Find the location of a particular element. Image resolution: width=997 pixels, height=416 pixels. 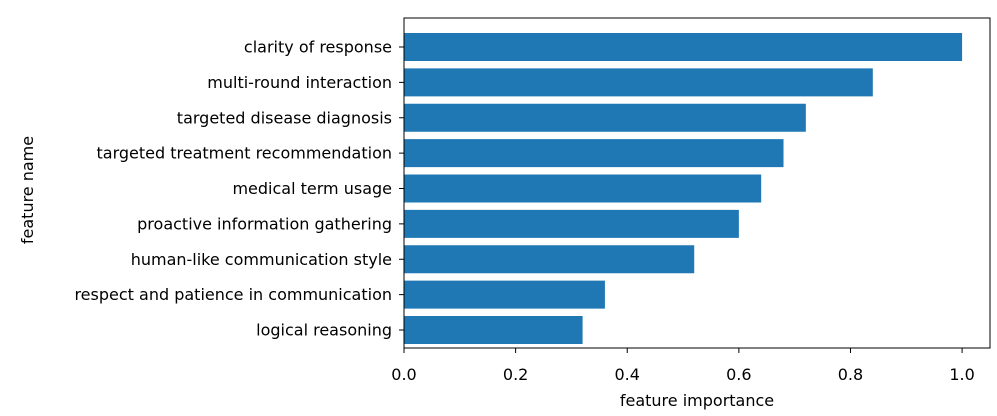

y-tick-label: medical term usage is located at coordinates (312, 188).